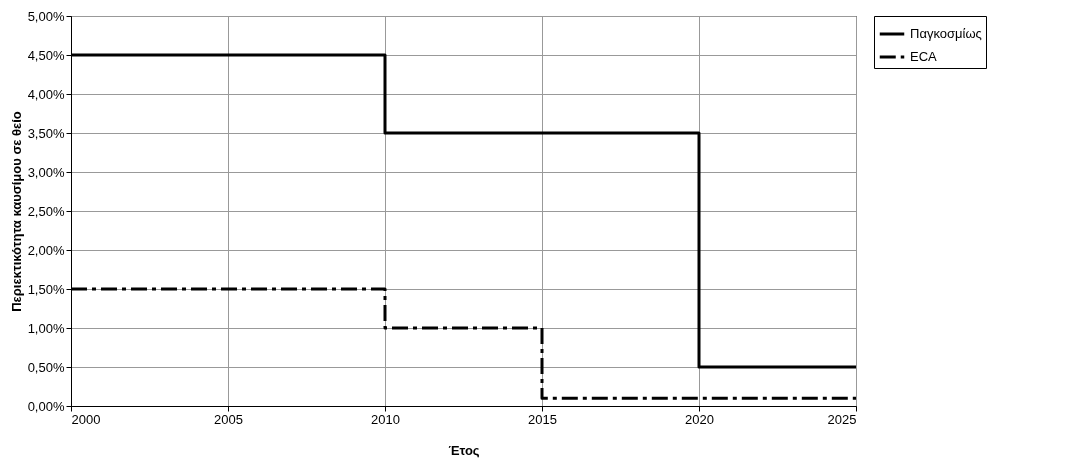 The height and width of the screenshot is (473, 1070). What do you see at coordinates (46, 133) in the screenshot?
I see `y-tick-label: 3,50%` at bounding box center [46, 133].